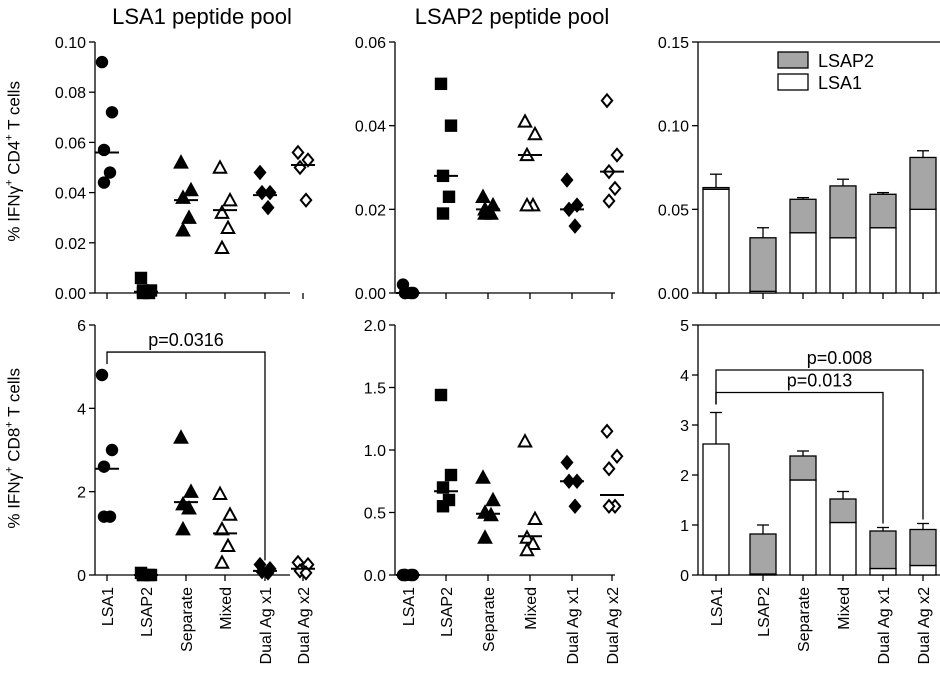  I want to click on title-middle-panel: LSAP2 peptide pool, so click(512, 16).